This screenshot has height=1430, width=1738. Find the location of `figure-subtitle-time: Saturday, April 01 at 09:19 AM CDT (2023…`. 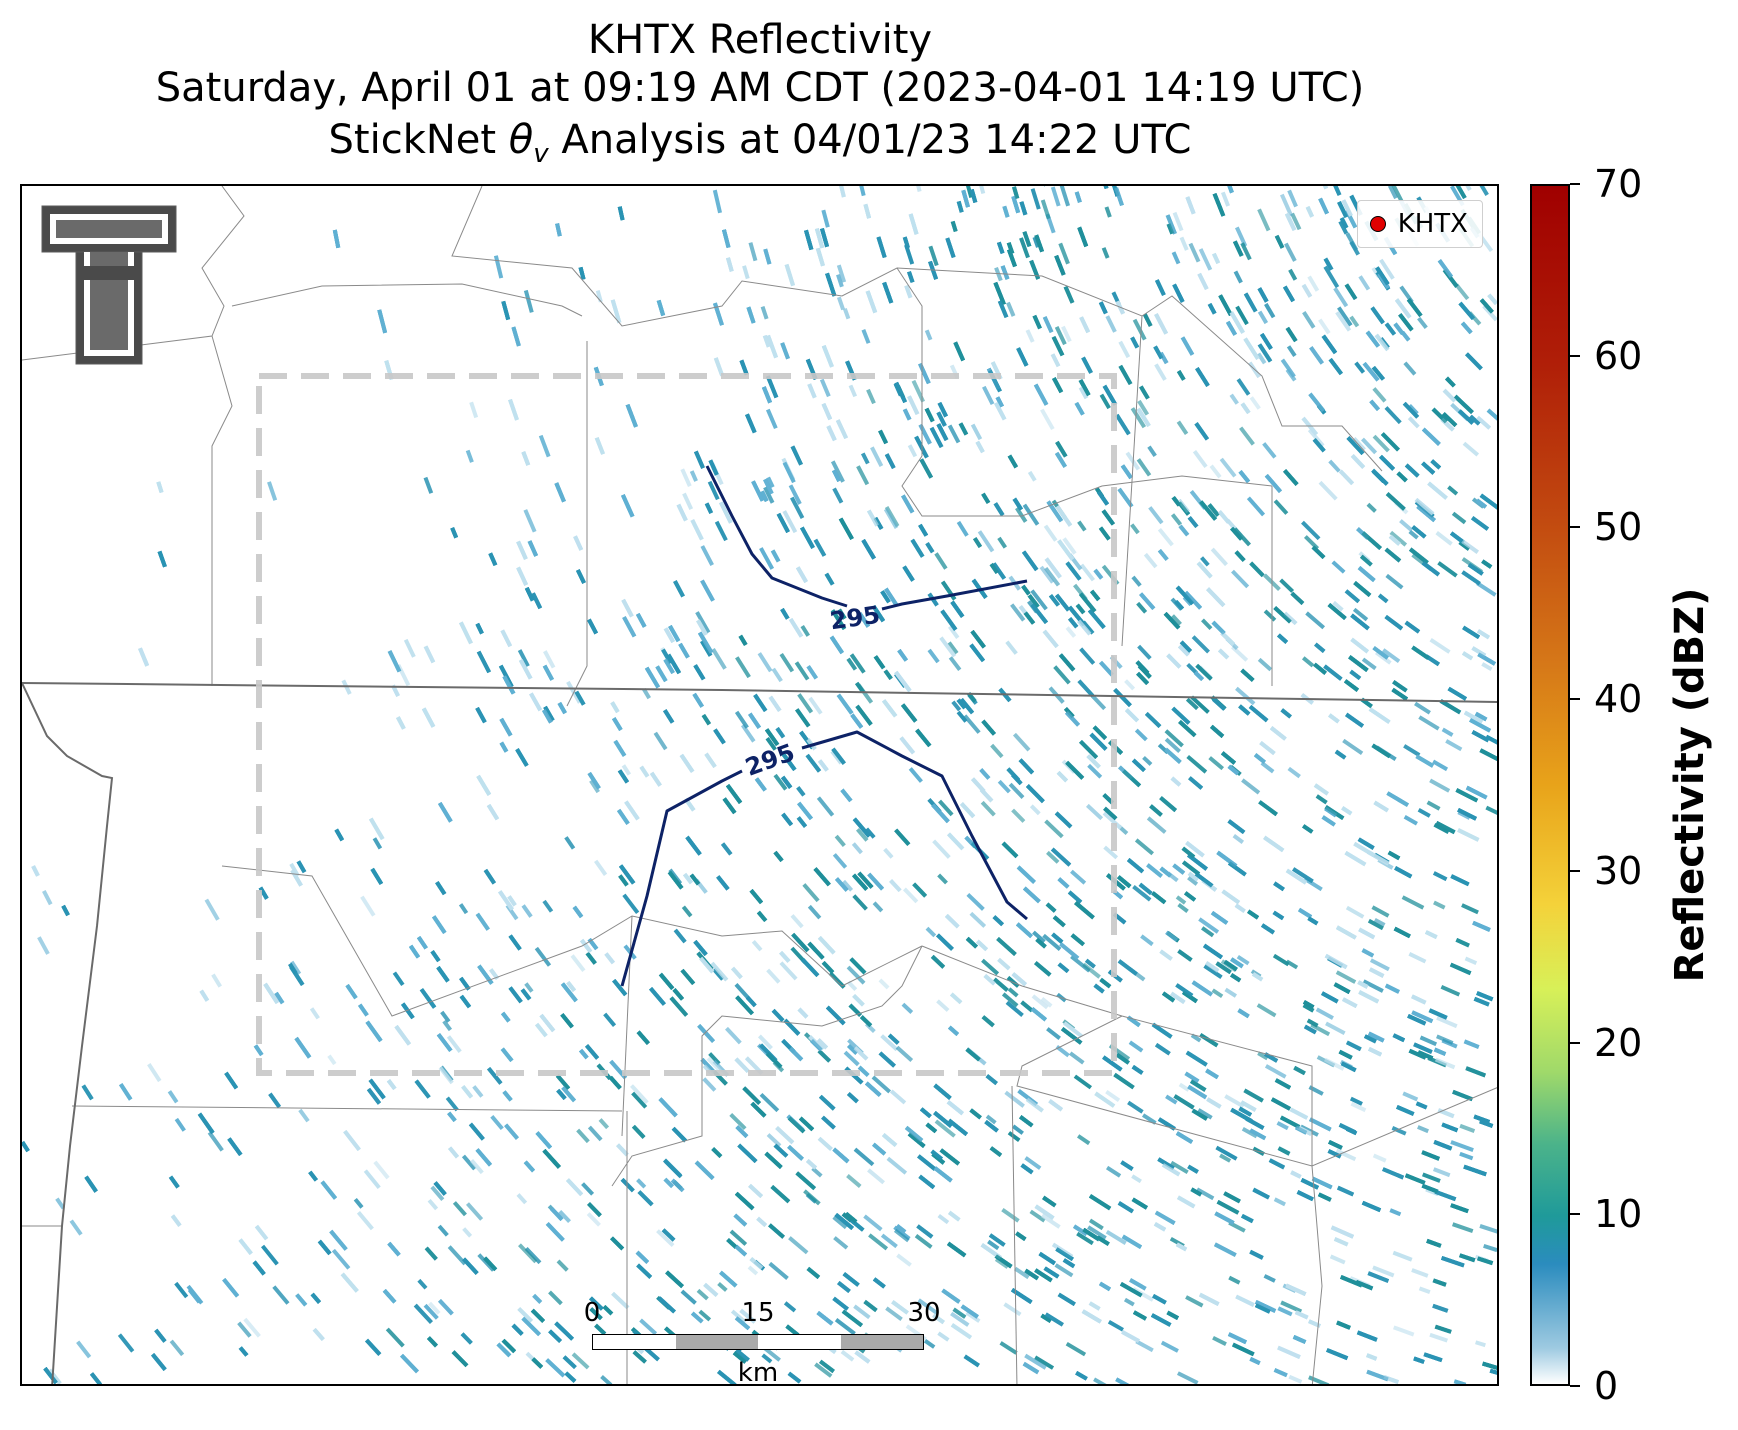

figure-subtitle-time: Saturday, April 01 at 09:19 AM CDT (2023… is located at coordinates (760, 88).